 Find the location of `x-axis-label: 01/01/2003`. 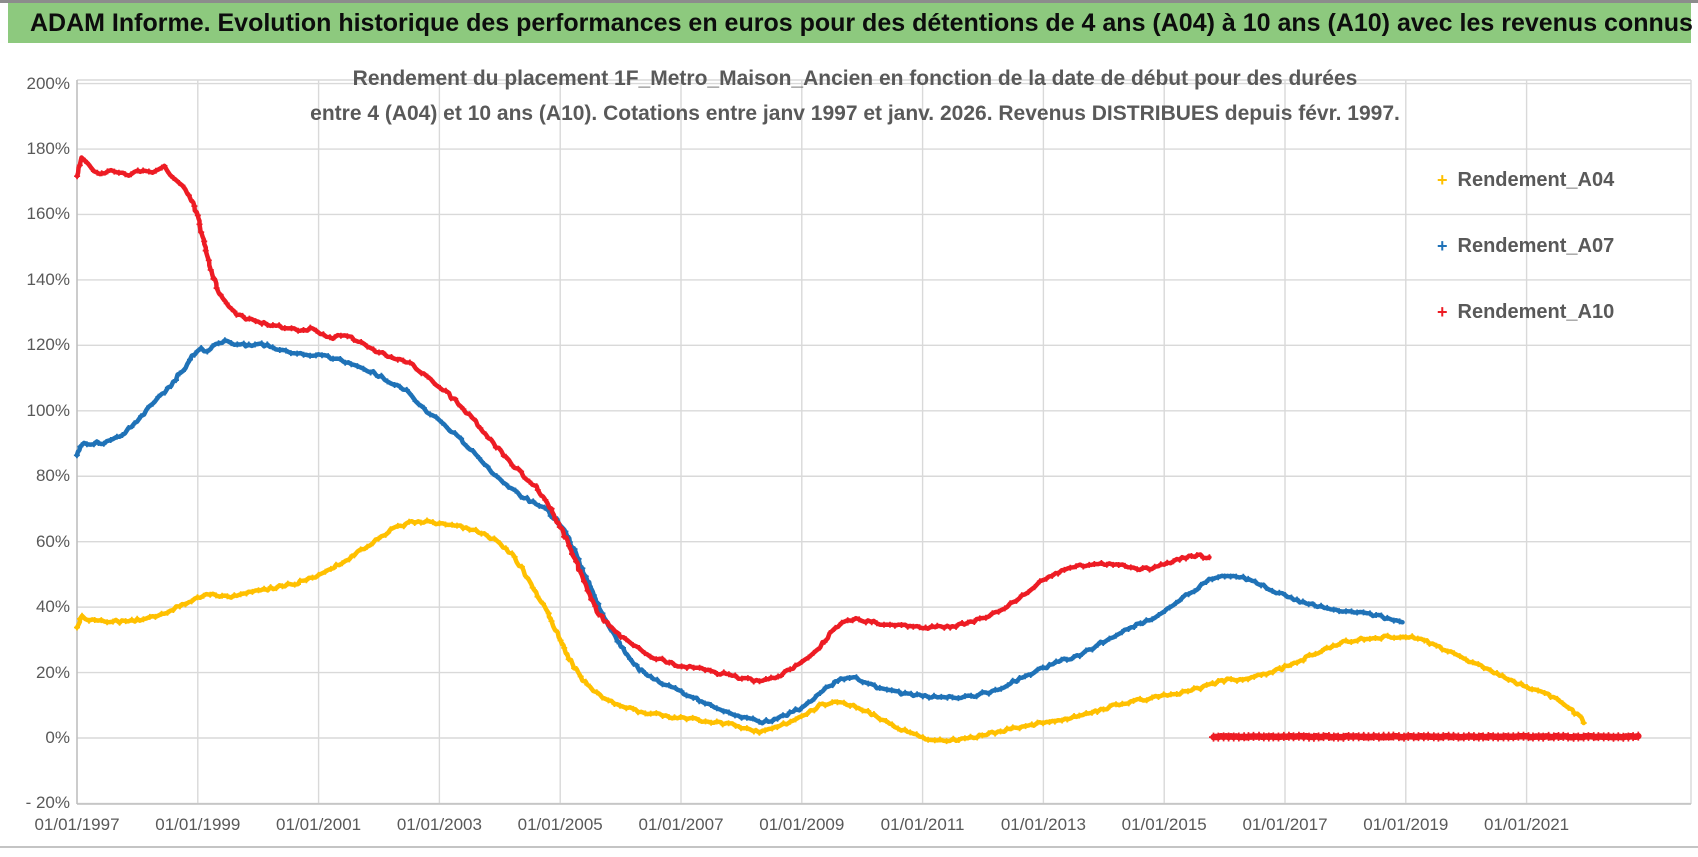

x-axis-label: 01/01/2003 is located at coordinates (439, 824).